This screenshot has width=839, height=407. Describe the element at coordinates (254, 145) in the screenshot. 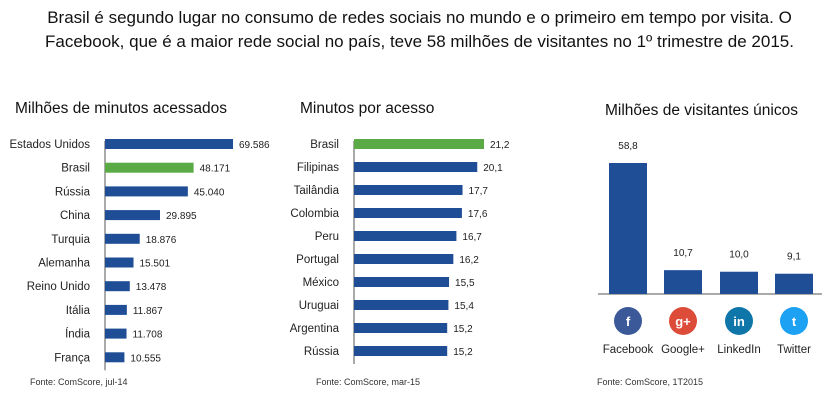

I see `chart-1-value-label: 69.586` at that location.